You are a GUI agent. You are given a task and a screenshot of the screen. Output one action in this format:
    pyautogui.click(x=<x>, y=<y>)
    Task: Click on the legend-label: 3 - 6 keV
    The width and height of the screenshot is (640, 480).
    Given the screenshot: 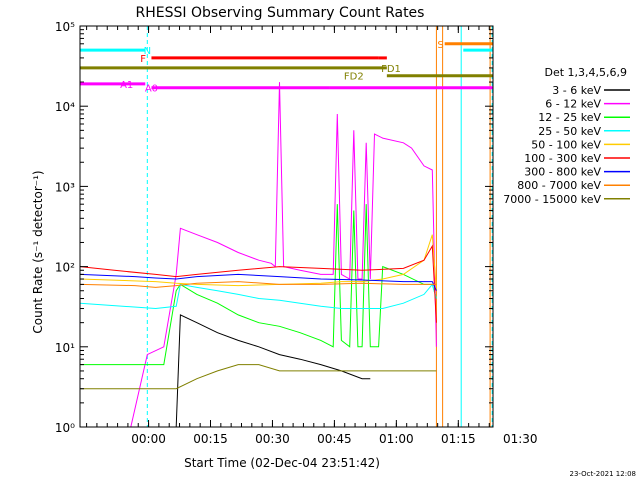 What is the action you would take?
    pyautogui.click(x=576, y=90)
    